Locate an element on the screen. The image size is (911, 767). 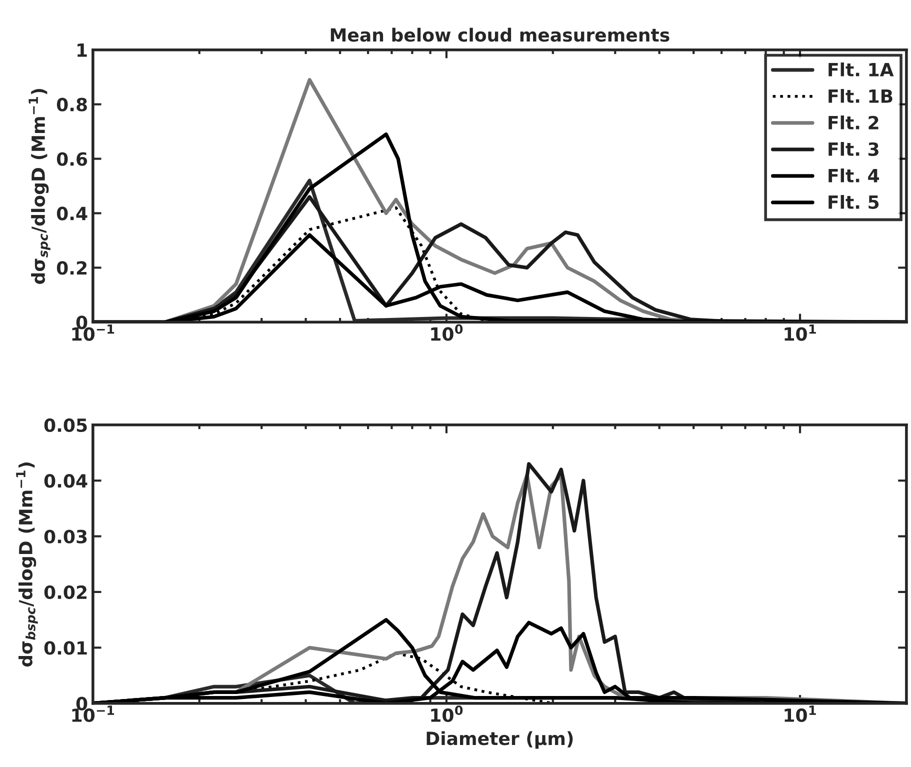
y-axis-title: dσ$_{spc}$/dlogD (Mm$^{−1}$) is located at coordinates (39, 186).